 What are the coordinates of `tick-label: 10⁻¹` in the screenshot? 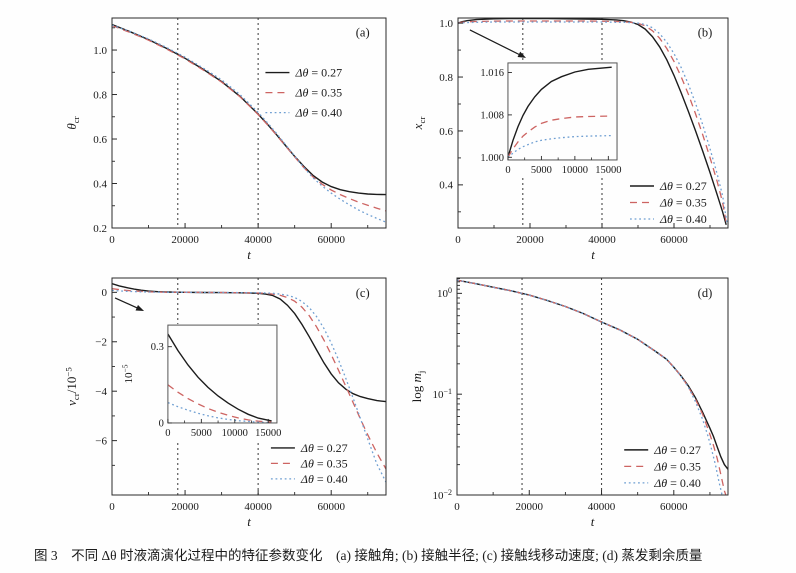 It's located at (442, 394).